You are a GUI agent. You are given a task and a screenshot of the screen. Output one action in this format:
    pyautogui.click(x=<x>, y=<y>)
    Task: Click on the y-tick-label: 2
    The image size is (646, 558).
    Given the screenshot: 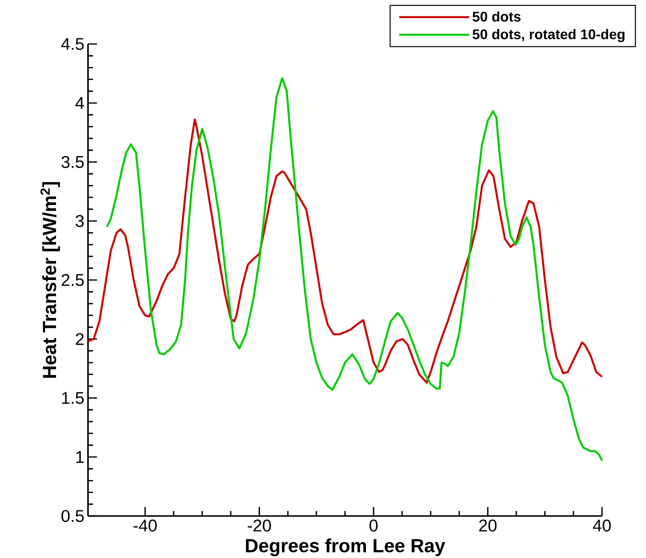 What is the action you would take?
    pyautogui.click(x=80, y=339)
    